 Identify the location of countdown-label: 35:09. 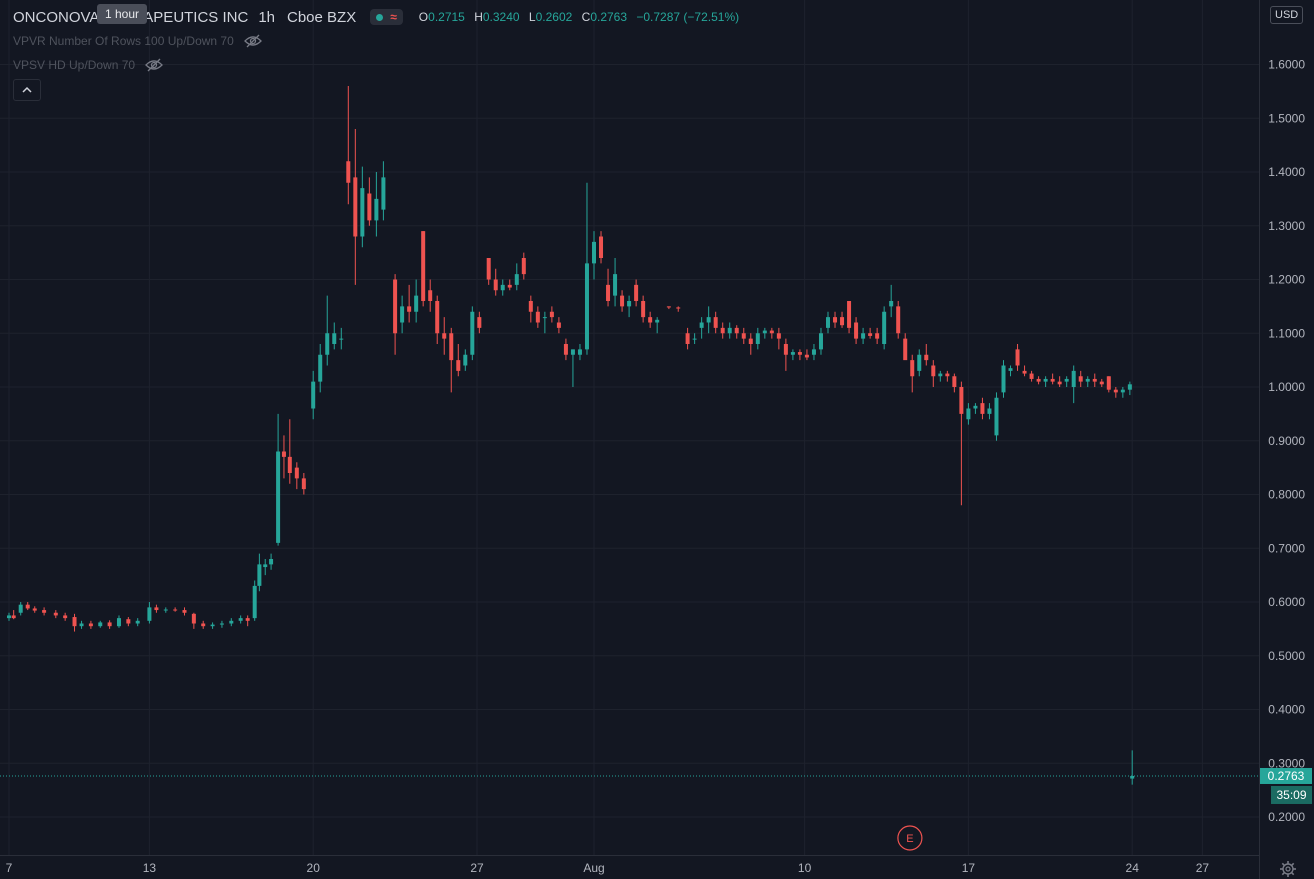
(1291, 795).